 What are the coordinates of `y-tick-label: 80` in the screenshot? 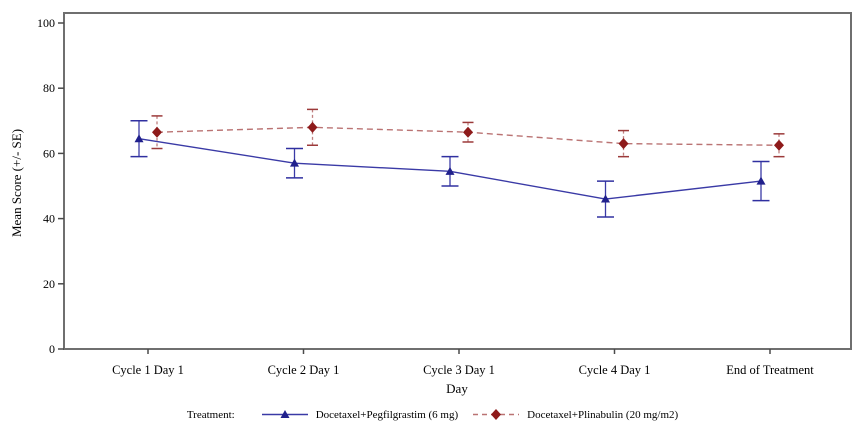 It's located at (49, 88).